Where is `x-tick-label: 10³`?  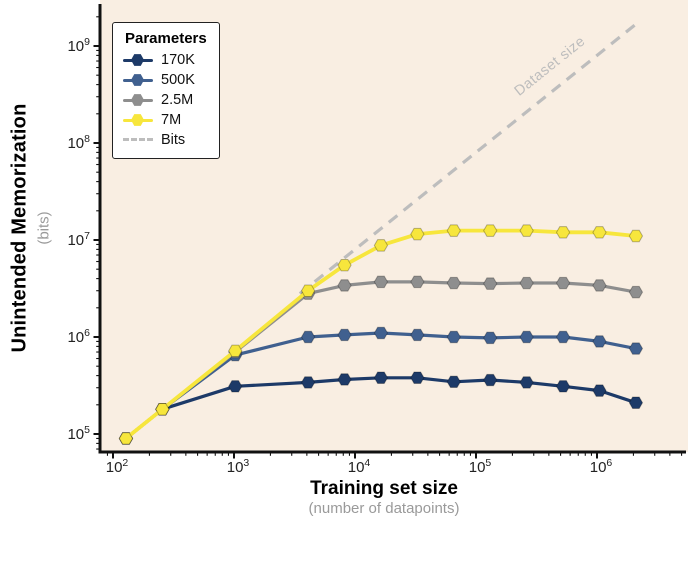
x-tick-label: 10³ is located at coordinates (238, 466).